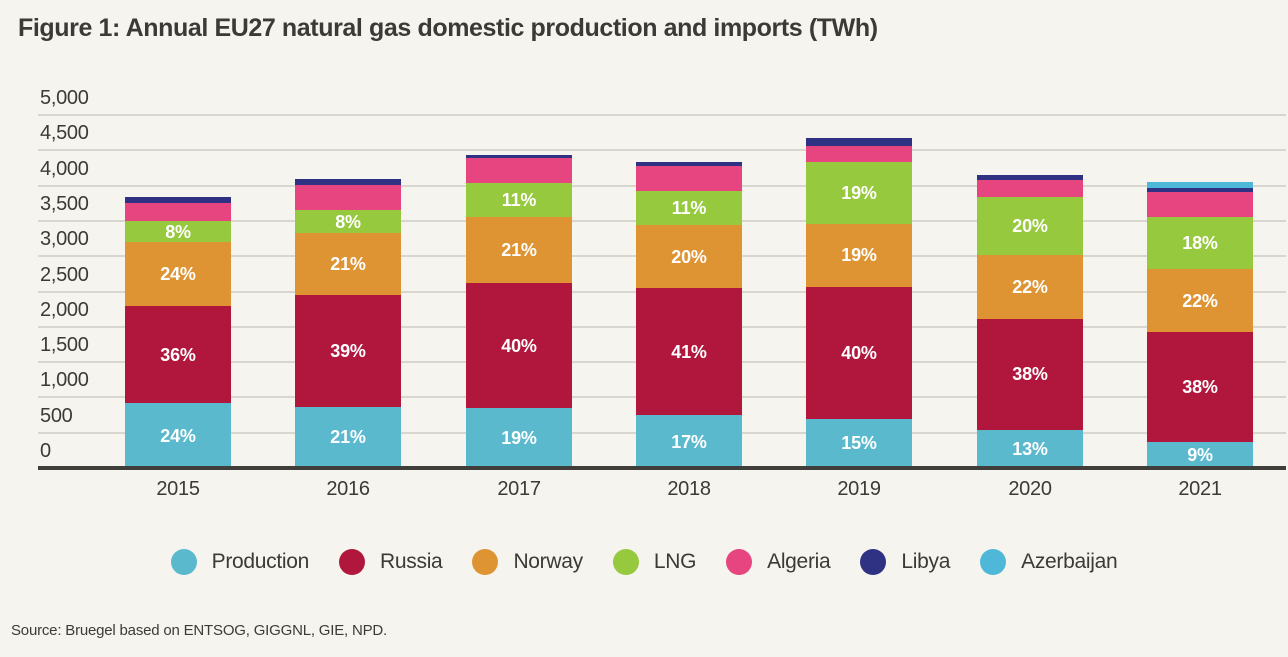 Image resolution: width=1288 pixels, height=657 pixels. Describe the element at coordinates (1200, 489) in the screenshot. I see `x-axis-tick-label-2021: 2021` at that location.